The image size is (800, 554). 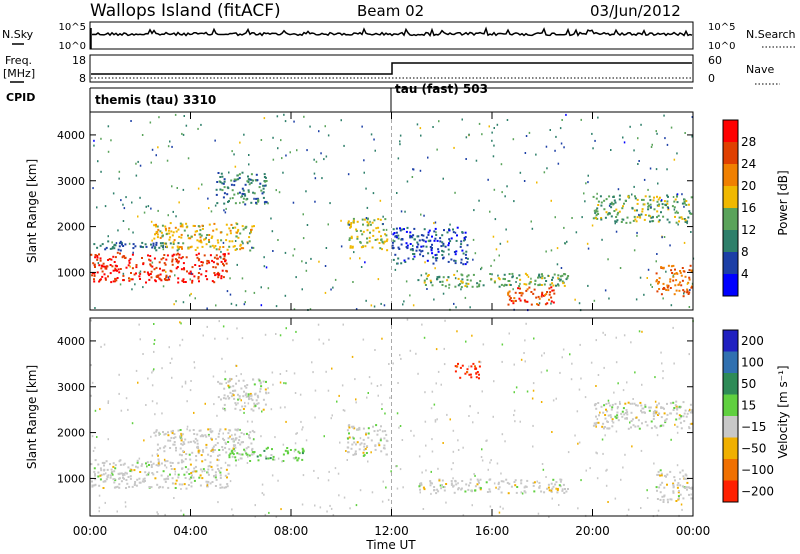 I want to click on velocity-ytick-label: 1000, so click(x=71, y=478).